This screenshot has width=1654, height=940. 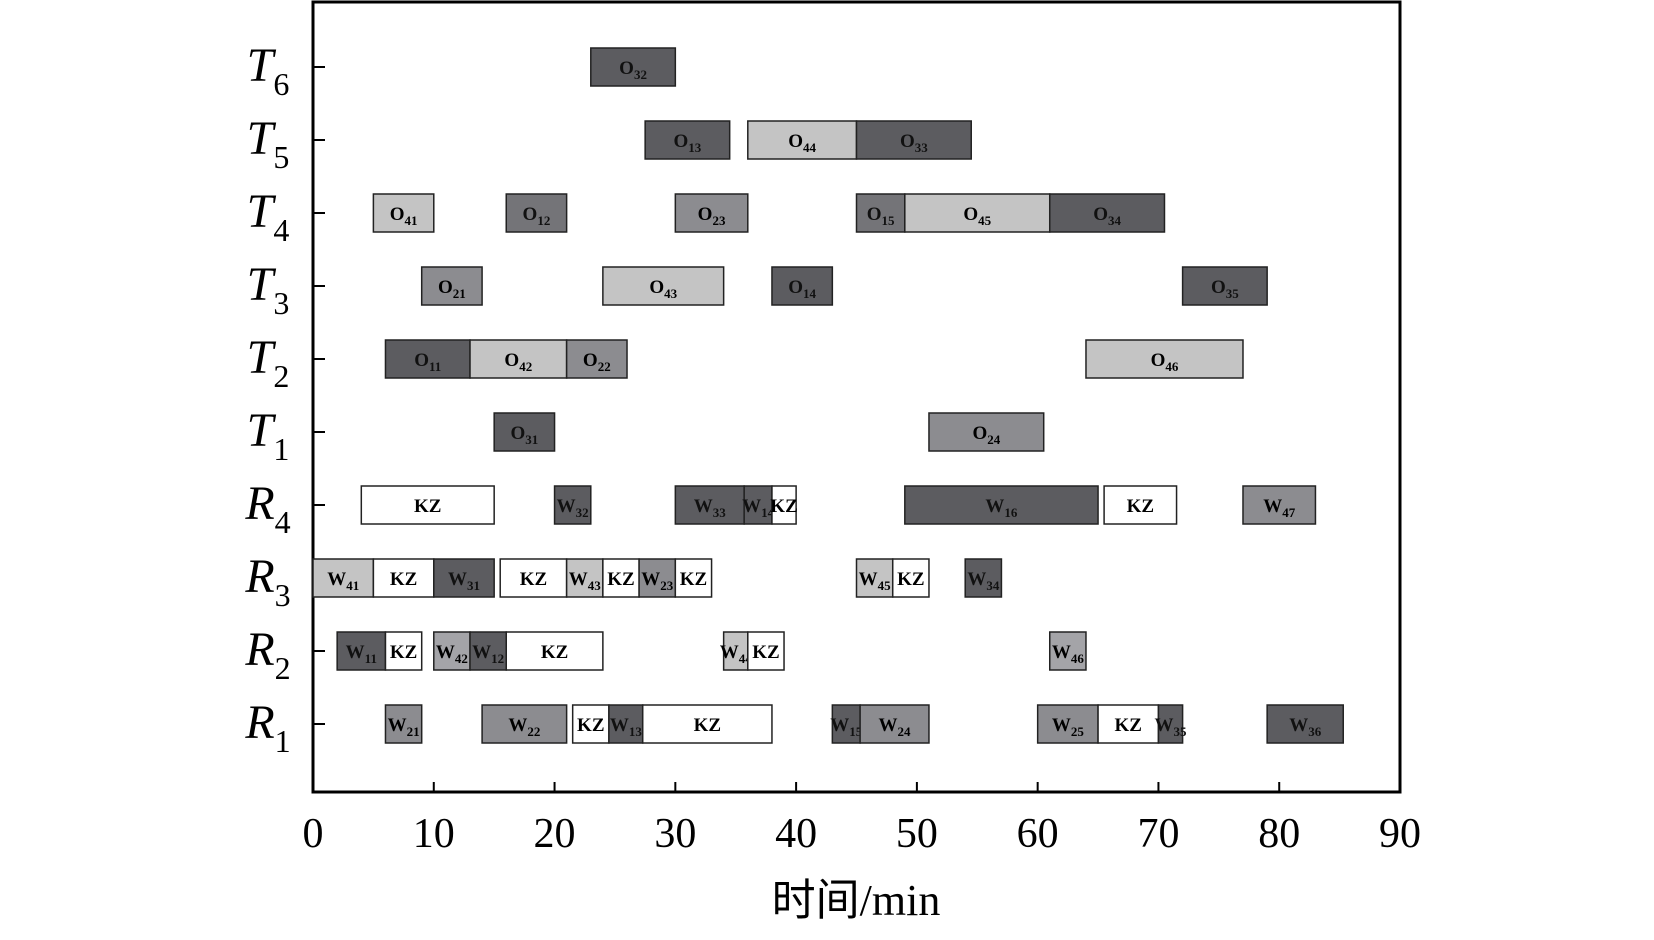 I want to click on y-tick-label: T3, so click(x=268, y=289).